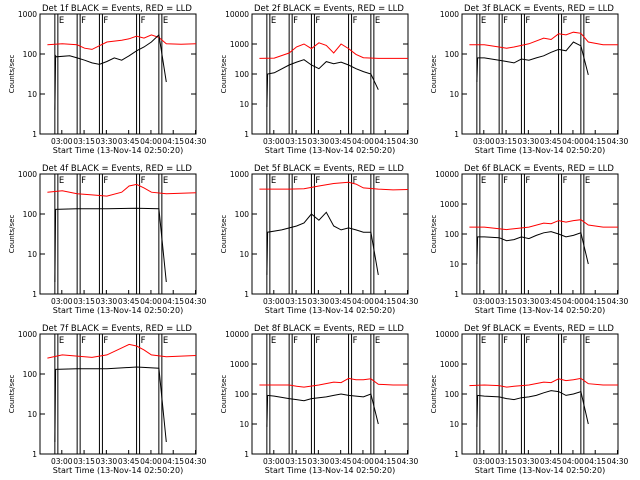 The image size is (640, 480). I want to click on panel-title: Det 6f BLACK = Events, RED = LLD, so click(539, 169).